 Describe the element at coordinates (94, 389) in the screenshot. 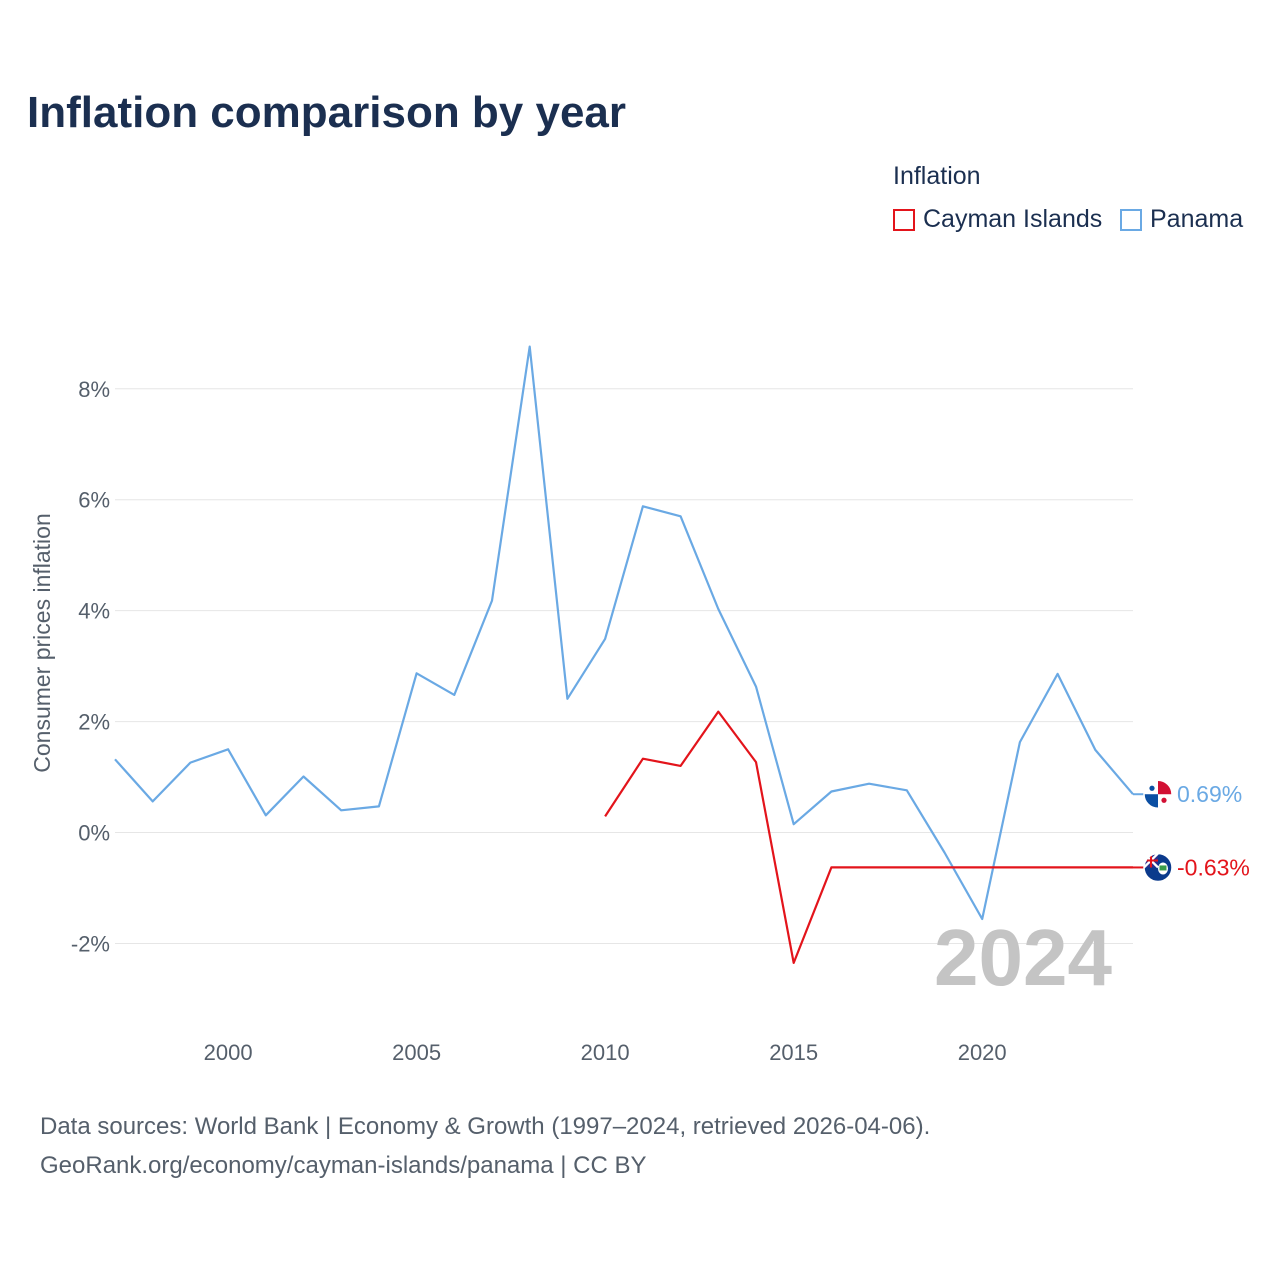

I see `y-tick-label: 8%` at that location.